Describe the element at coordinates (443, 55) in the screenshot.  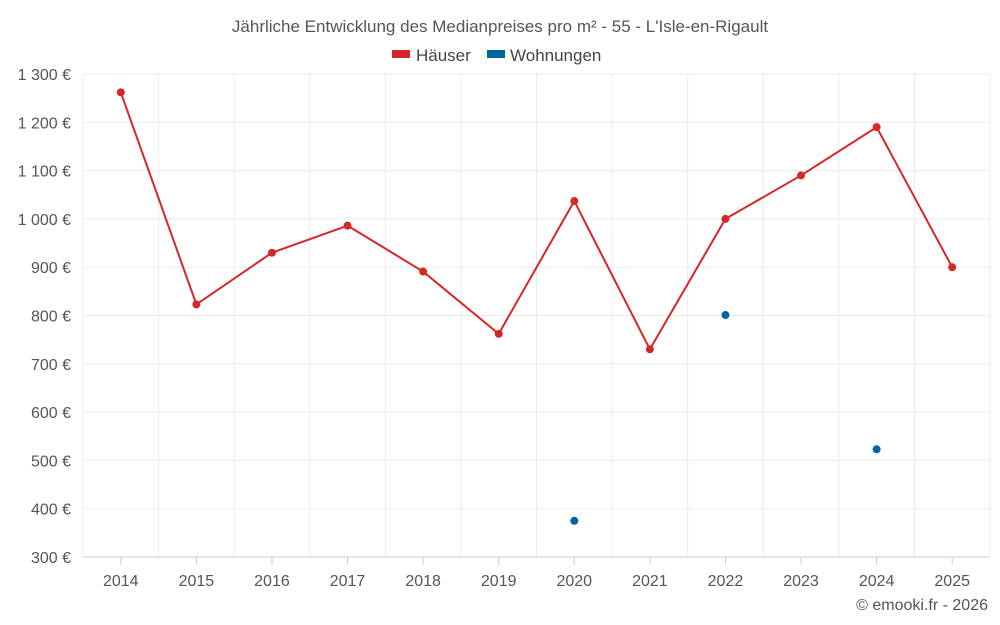
I see `legend-label-haeuser: Häuser` at that location.